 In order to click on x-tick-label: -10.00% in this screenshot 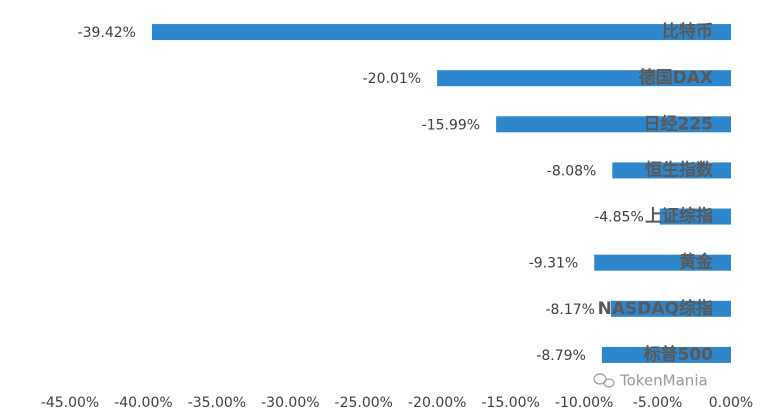, I will do `click(584, 403)`.